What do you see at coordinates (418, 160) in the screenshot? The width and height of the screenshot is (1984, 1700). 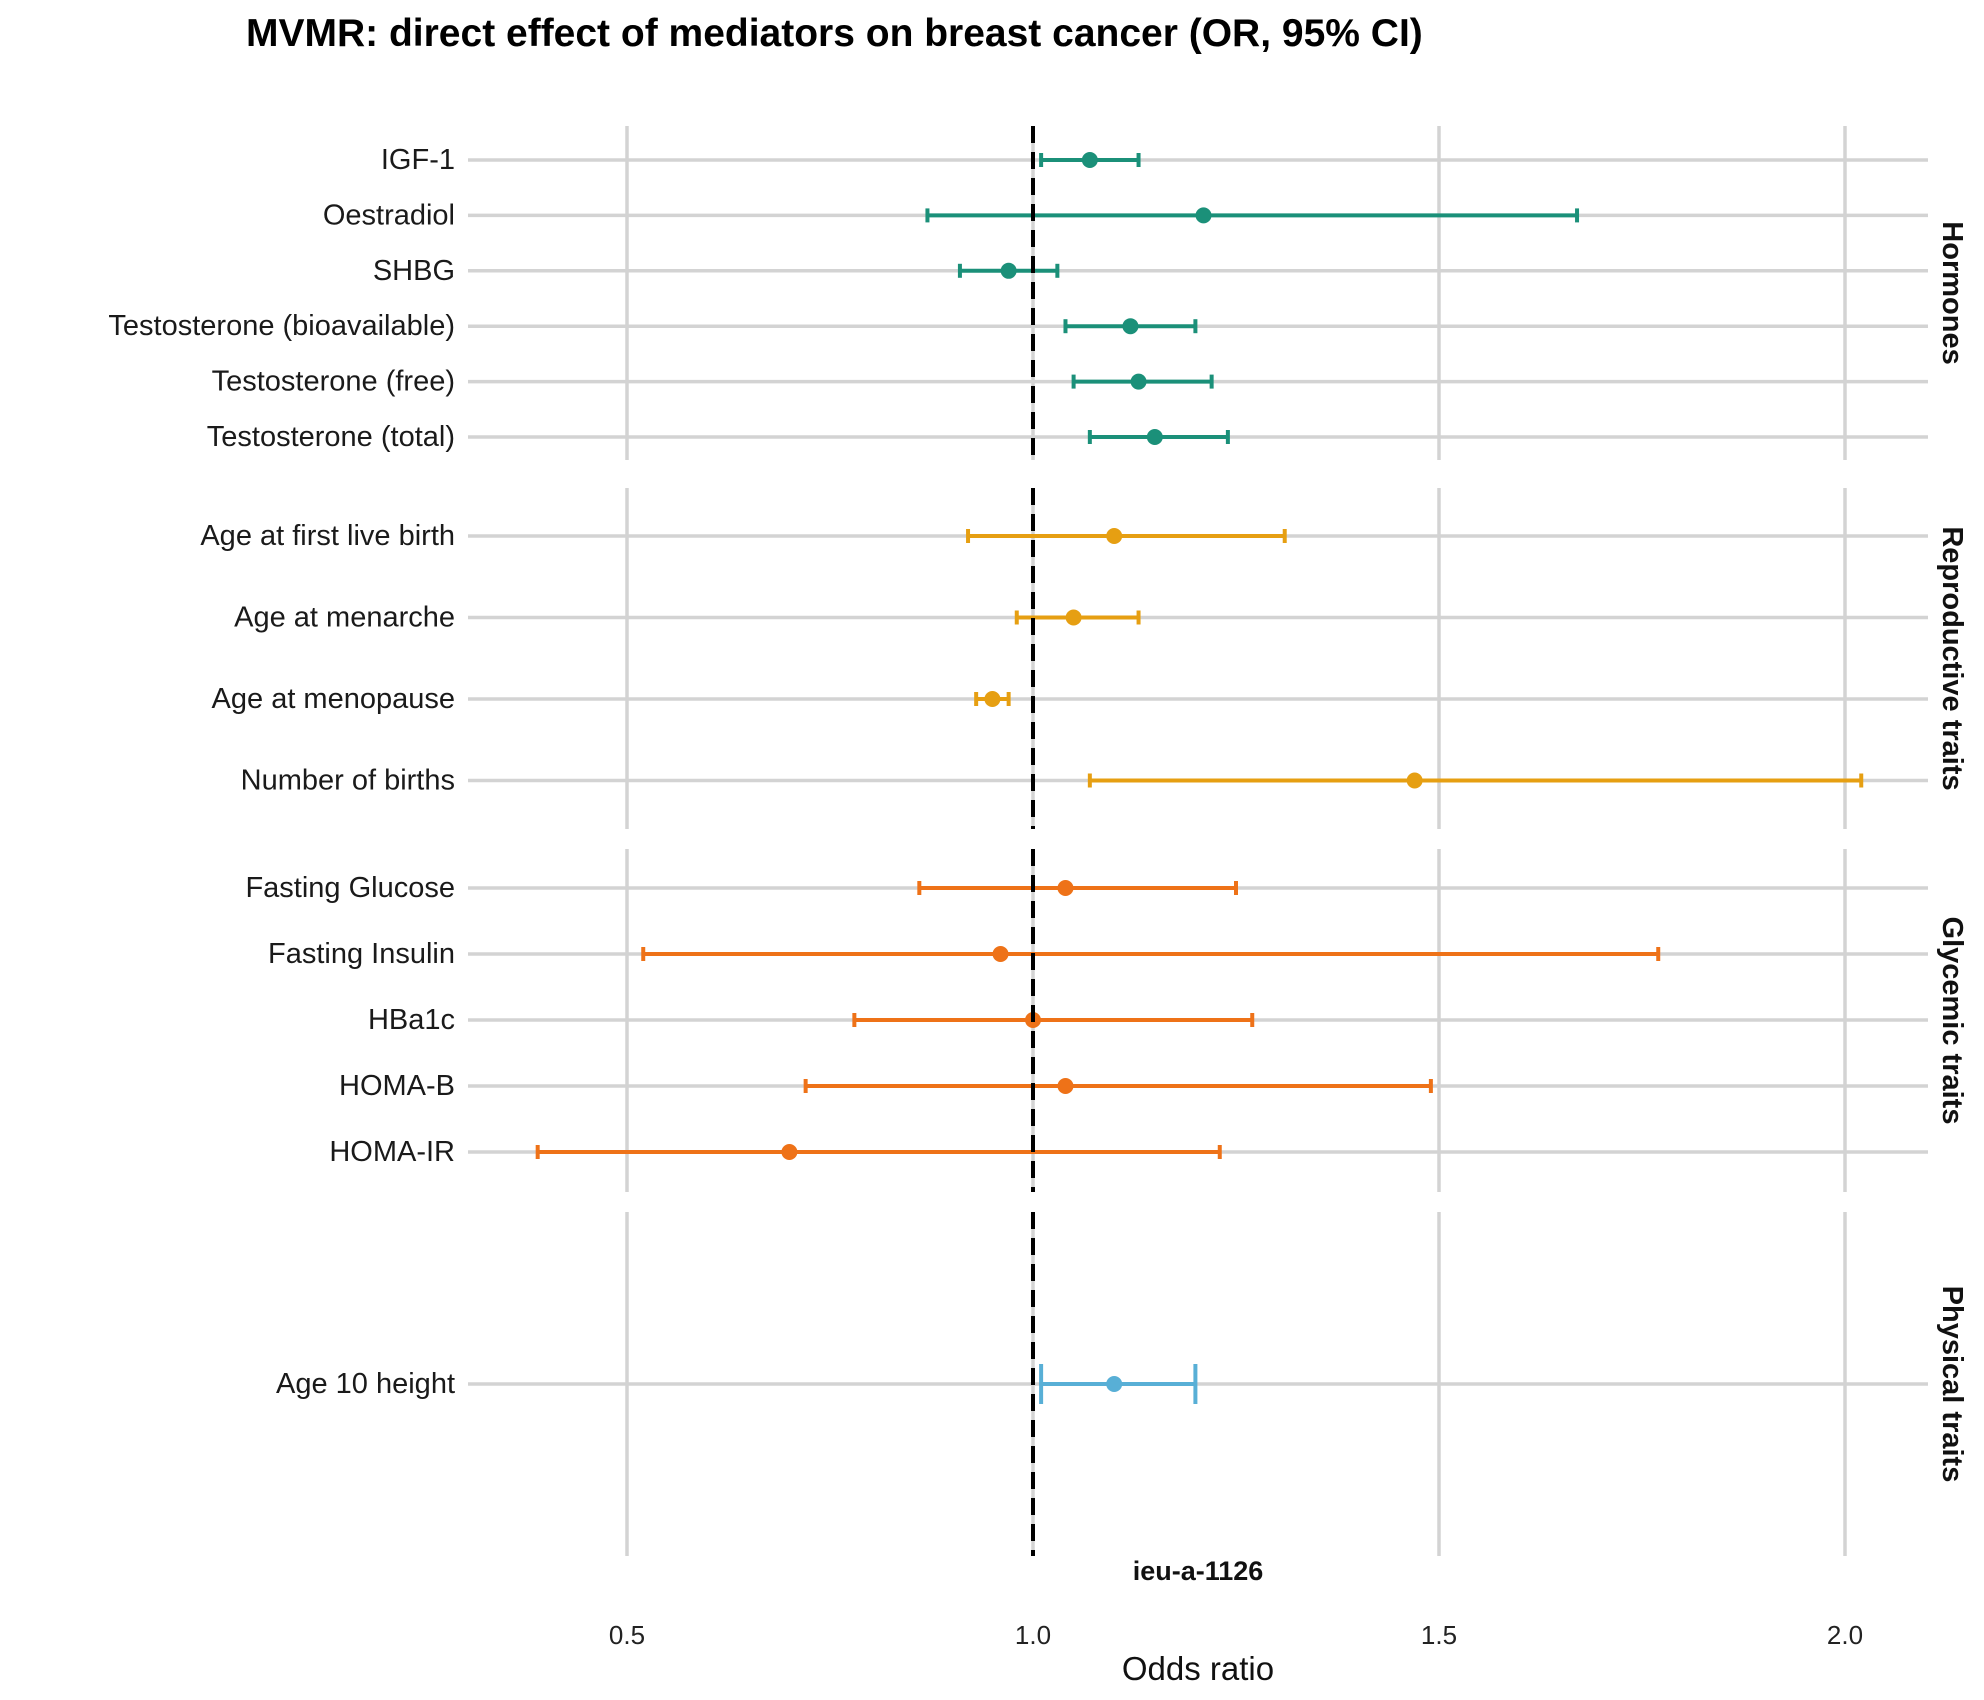 I see `row-label: IGF-1` at bounding box center [418, 160].